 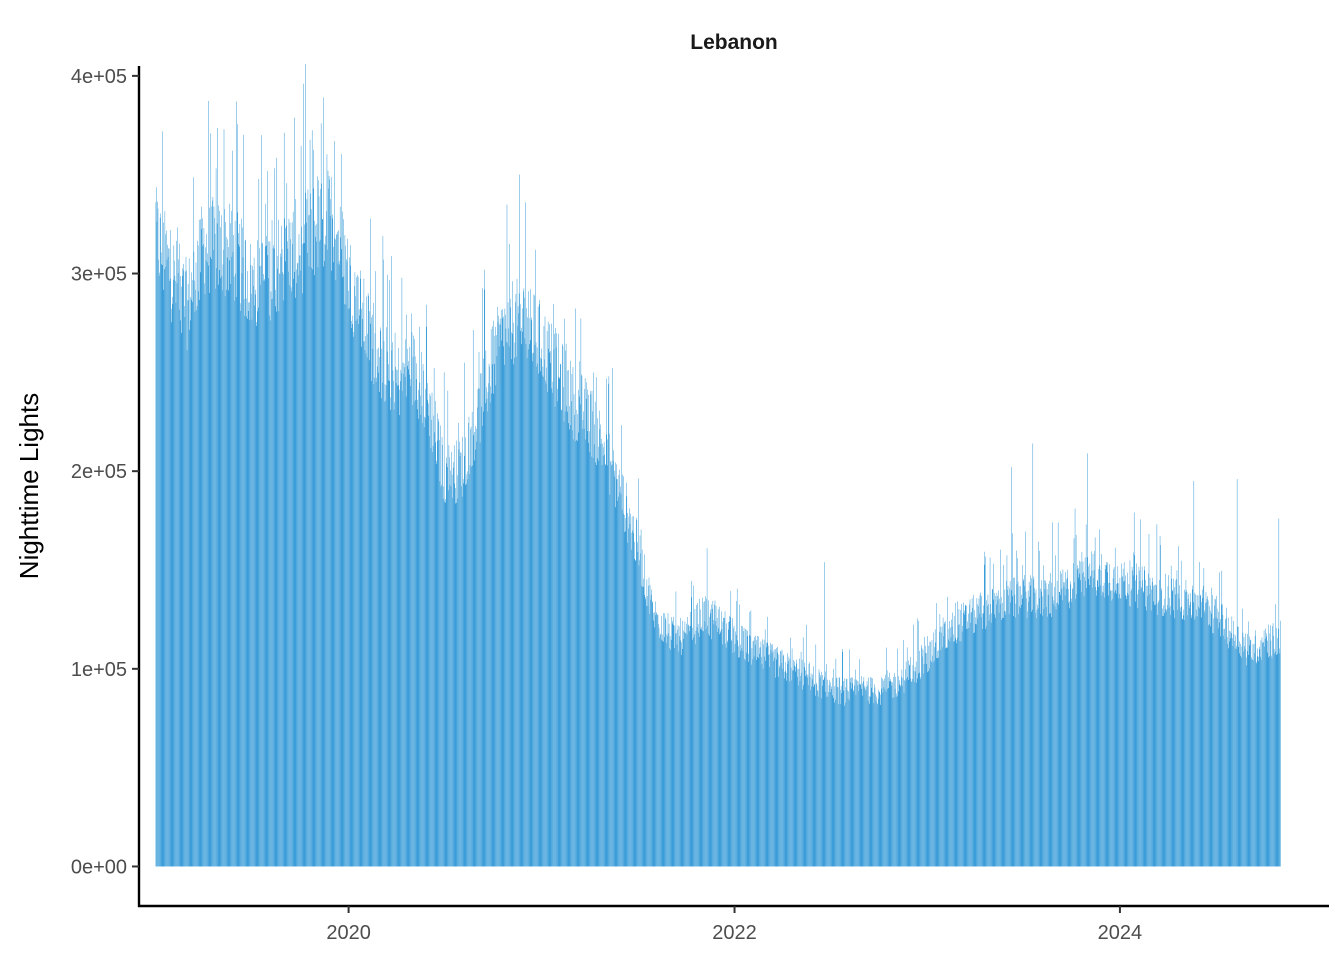 I want to click on y-axis-title: Nighttime Lights, so click(x=29, y=486).